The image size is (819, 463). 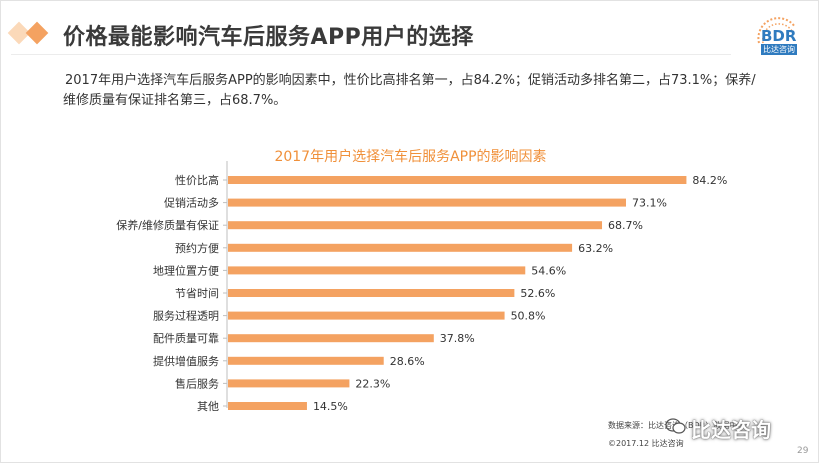 What do you see at coordinates (330, 406) in the screenshot?
I see `data-label: 14.5%` at bounding box center [330, 406].